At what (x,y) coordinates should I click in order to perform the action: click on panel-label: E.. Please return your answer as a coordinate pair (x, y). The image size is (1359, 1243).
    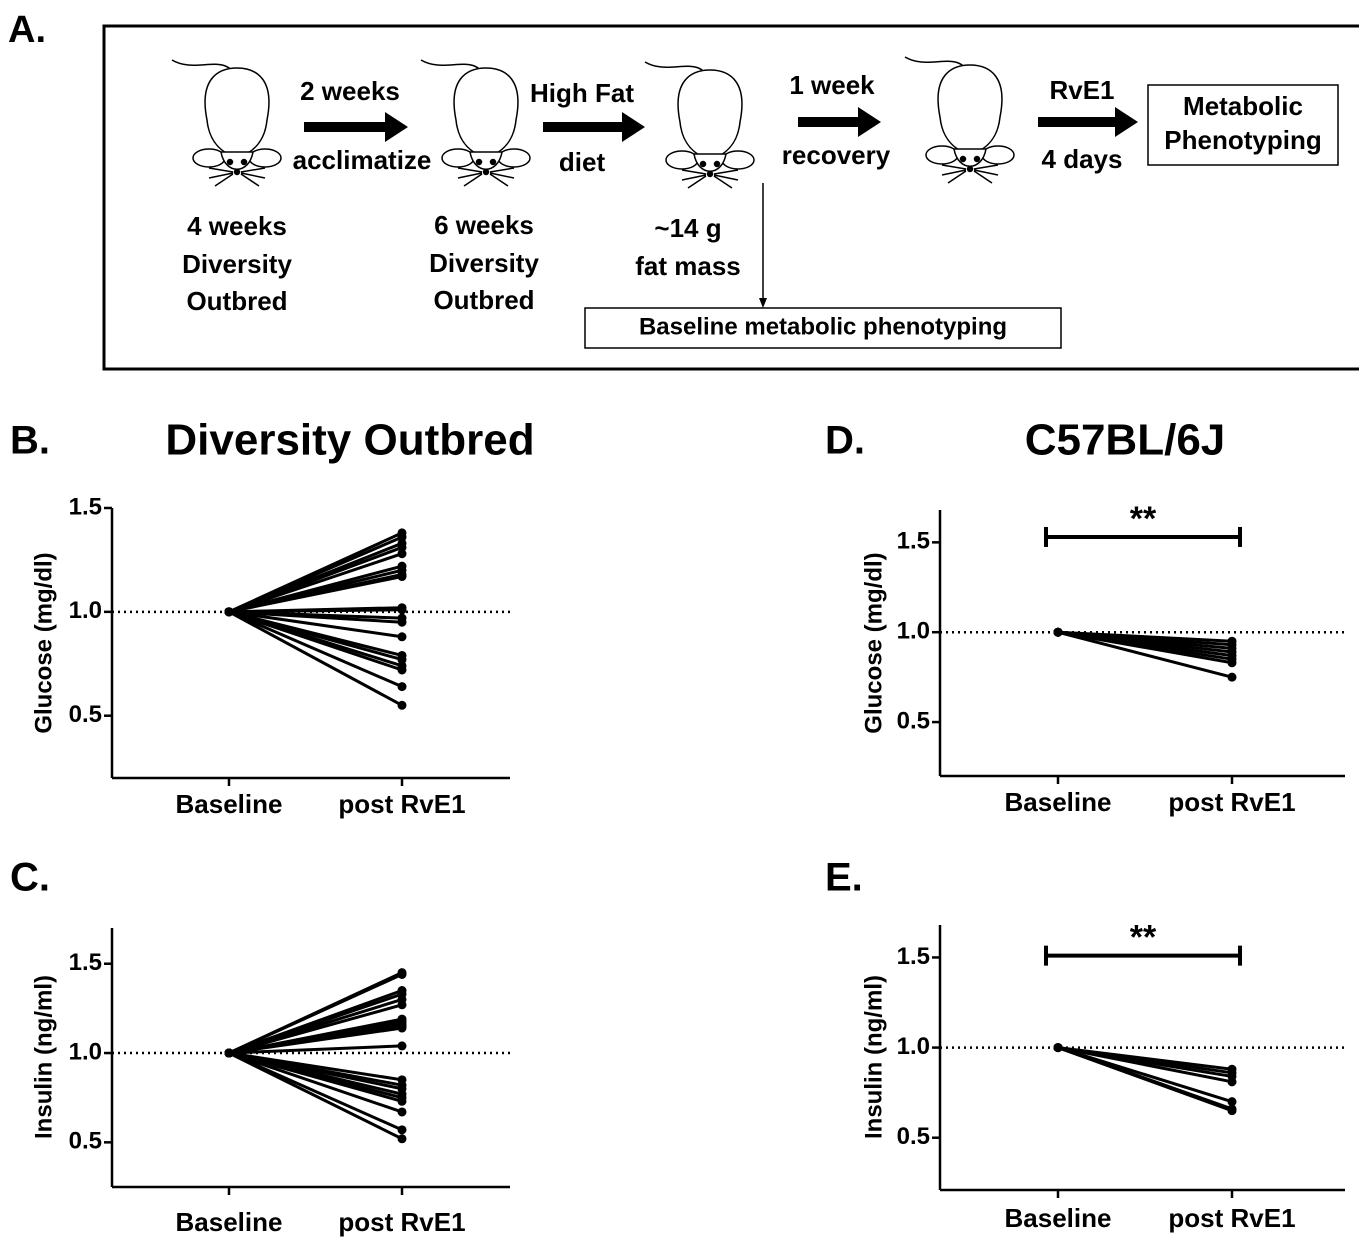
    Looking at the image, I should click on (844, 878).